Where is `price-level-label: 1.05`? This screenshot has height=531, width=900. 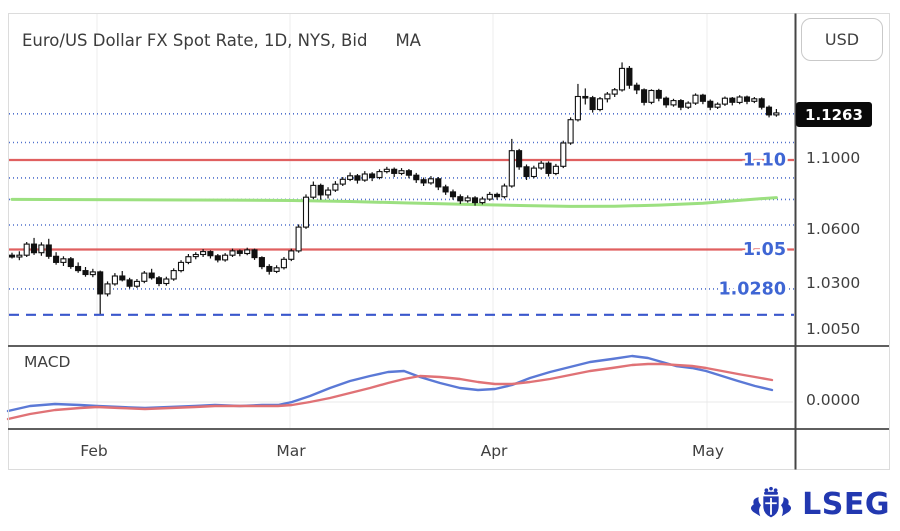
price-level-label: 1.05 is located at coordinates (764, 250).